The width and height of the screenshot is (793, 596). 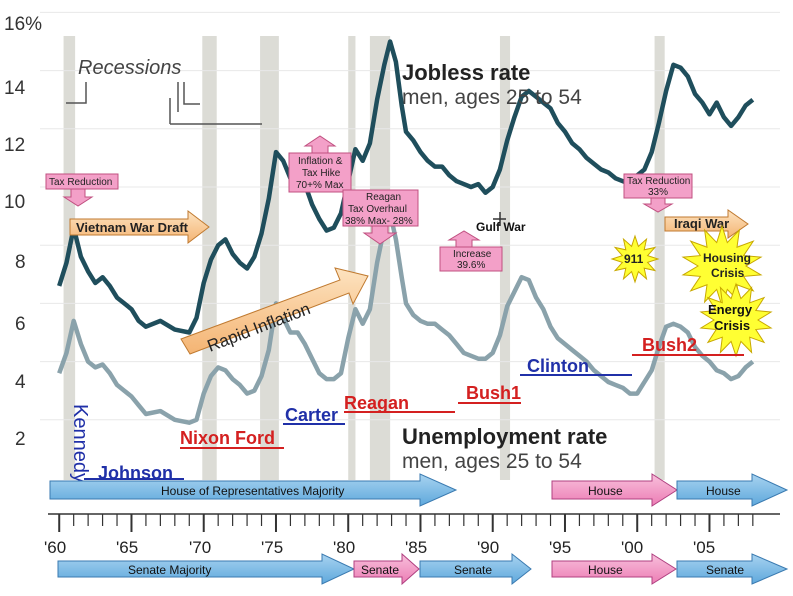 I want to click on tax-reduction-1-callout: Tax Reduction, so click(x=82, y=190).